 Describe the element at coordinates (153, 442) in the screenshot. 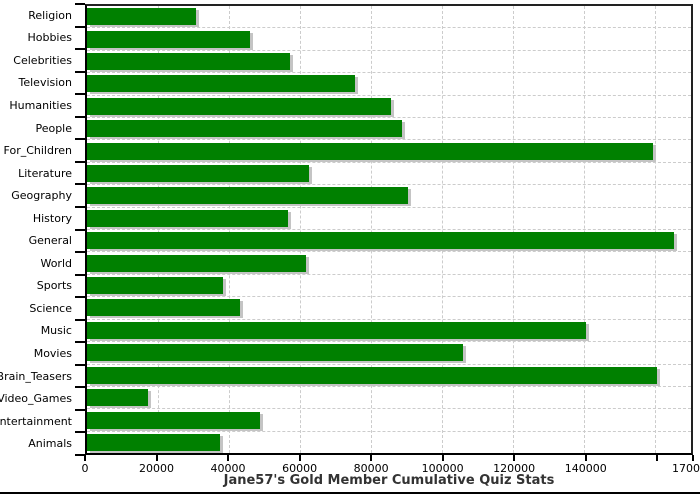

I see `bar-animals` at that location.